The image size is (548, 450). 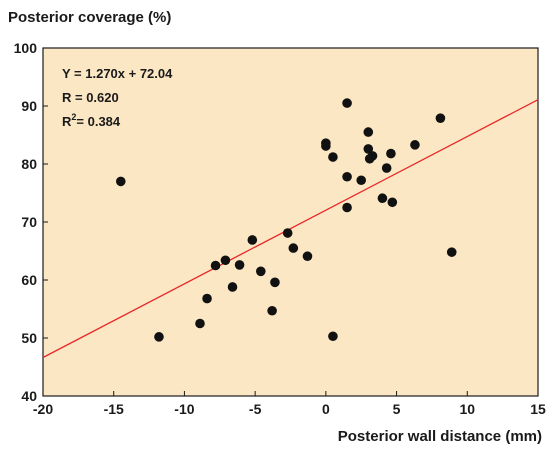 I want to click on y-tick-label: 70, so click(x=29, y=222).